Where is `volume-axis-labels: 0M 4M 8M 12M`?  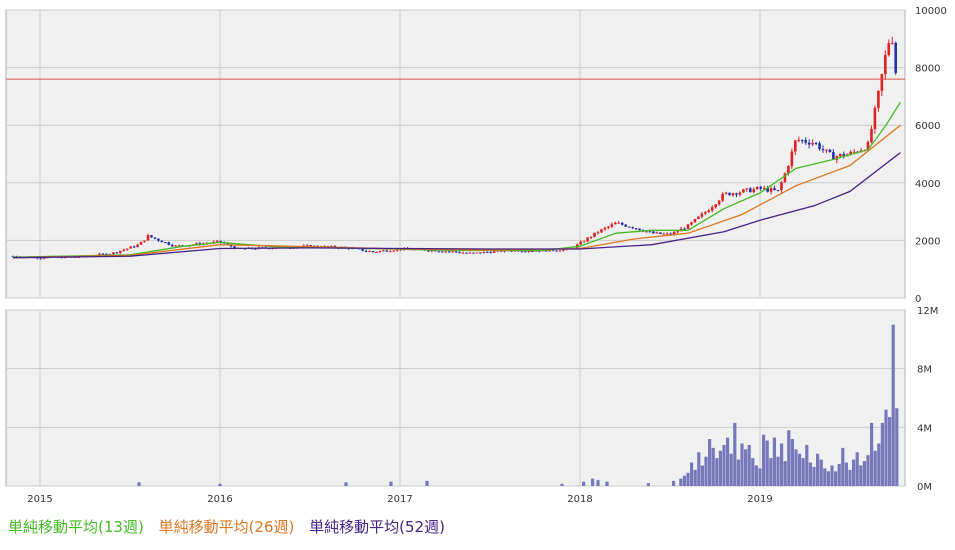 volume-axis-labels: 0M 4M 8M 12M is located at coordinates (927, 399).